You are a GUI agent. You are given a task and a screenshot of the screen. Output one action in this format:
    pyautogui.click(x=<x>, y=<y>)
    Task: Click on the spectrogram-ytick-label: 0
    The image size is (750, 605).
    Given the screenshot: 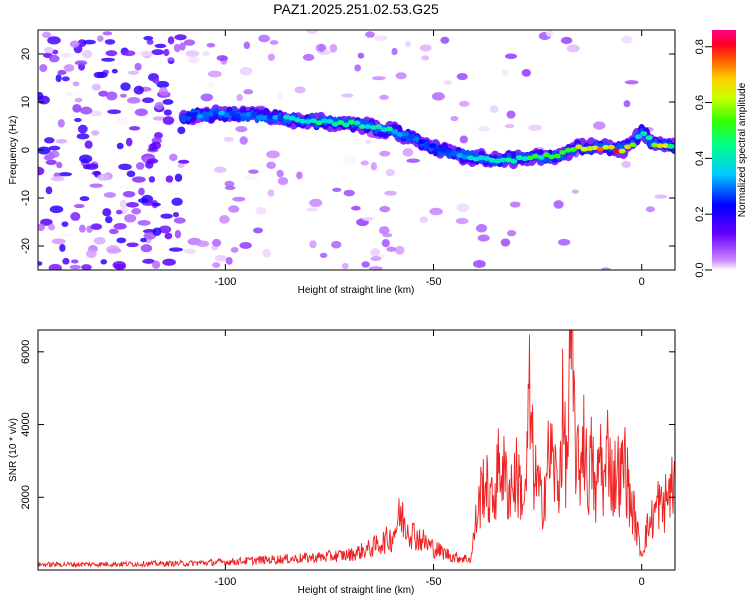 What is the action you would take?
    pyautogui.click(x=26, y=150)
    